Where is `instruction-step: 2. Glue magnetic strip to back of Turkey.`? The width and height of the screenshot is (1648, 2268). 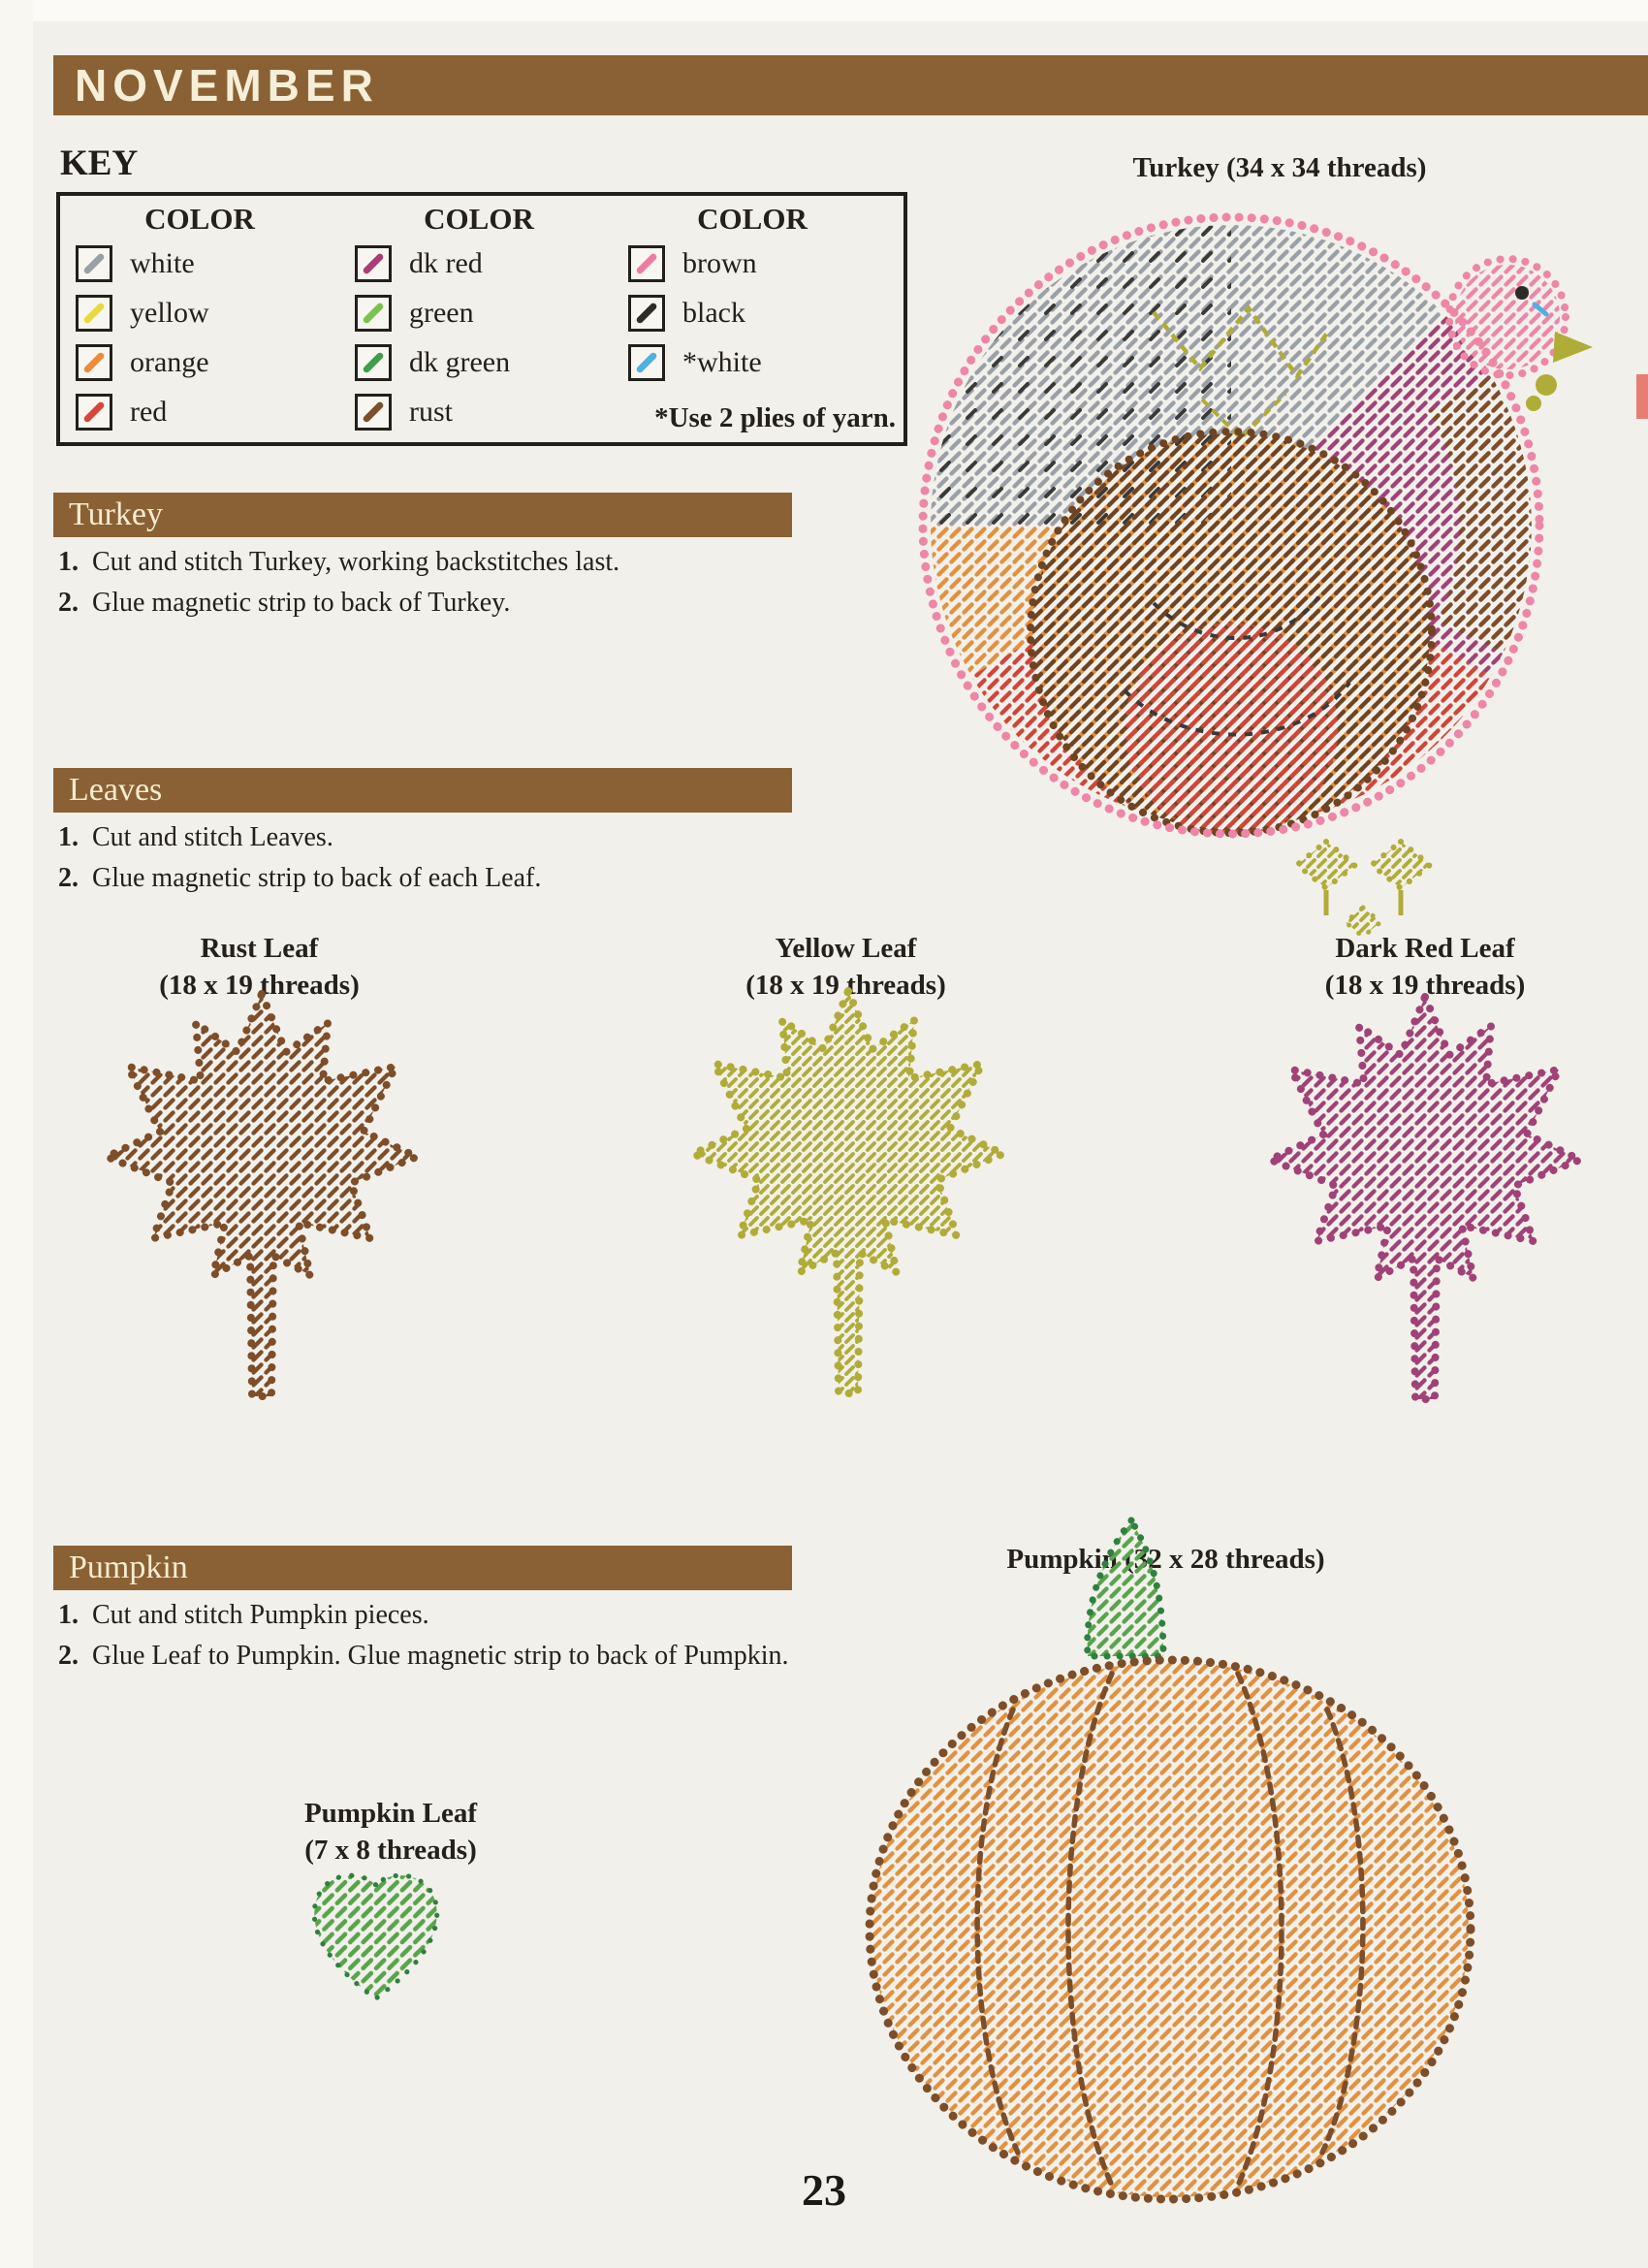 instruction-step: 2. Glue magnetic strip to back of Turkey. is located at coordinates (427, 603).